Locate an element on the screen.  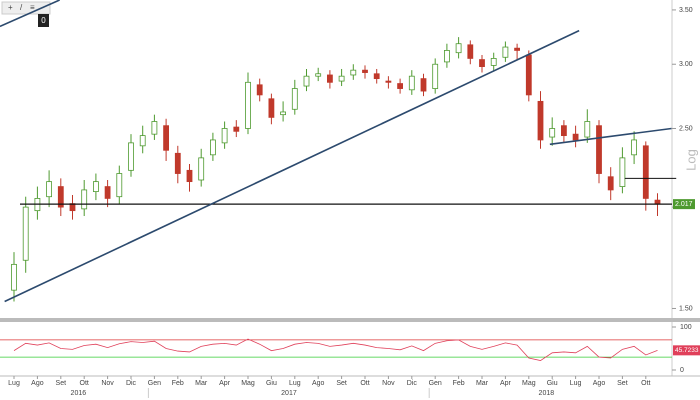
panel-separator is located at coordinates (350, 320).